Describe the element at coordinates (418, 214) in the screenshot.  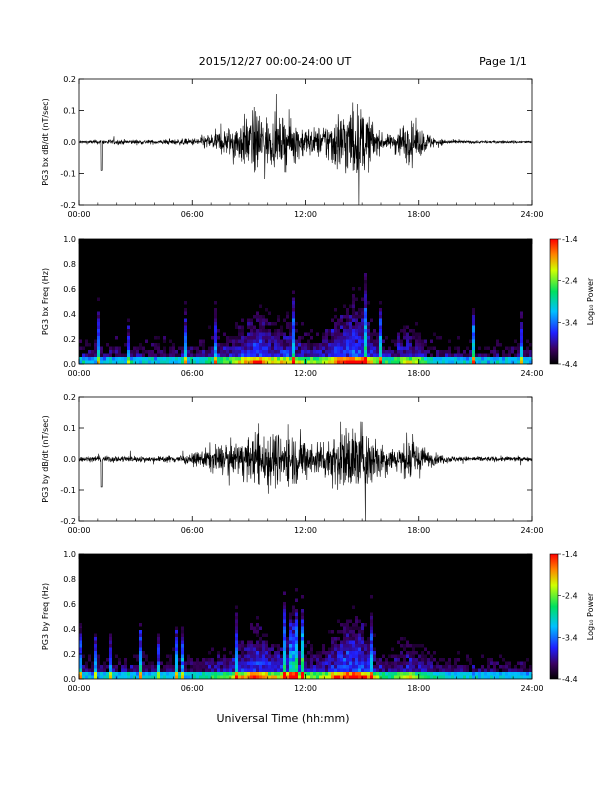
I see `x-tick-label: 18:00` at that location.